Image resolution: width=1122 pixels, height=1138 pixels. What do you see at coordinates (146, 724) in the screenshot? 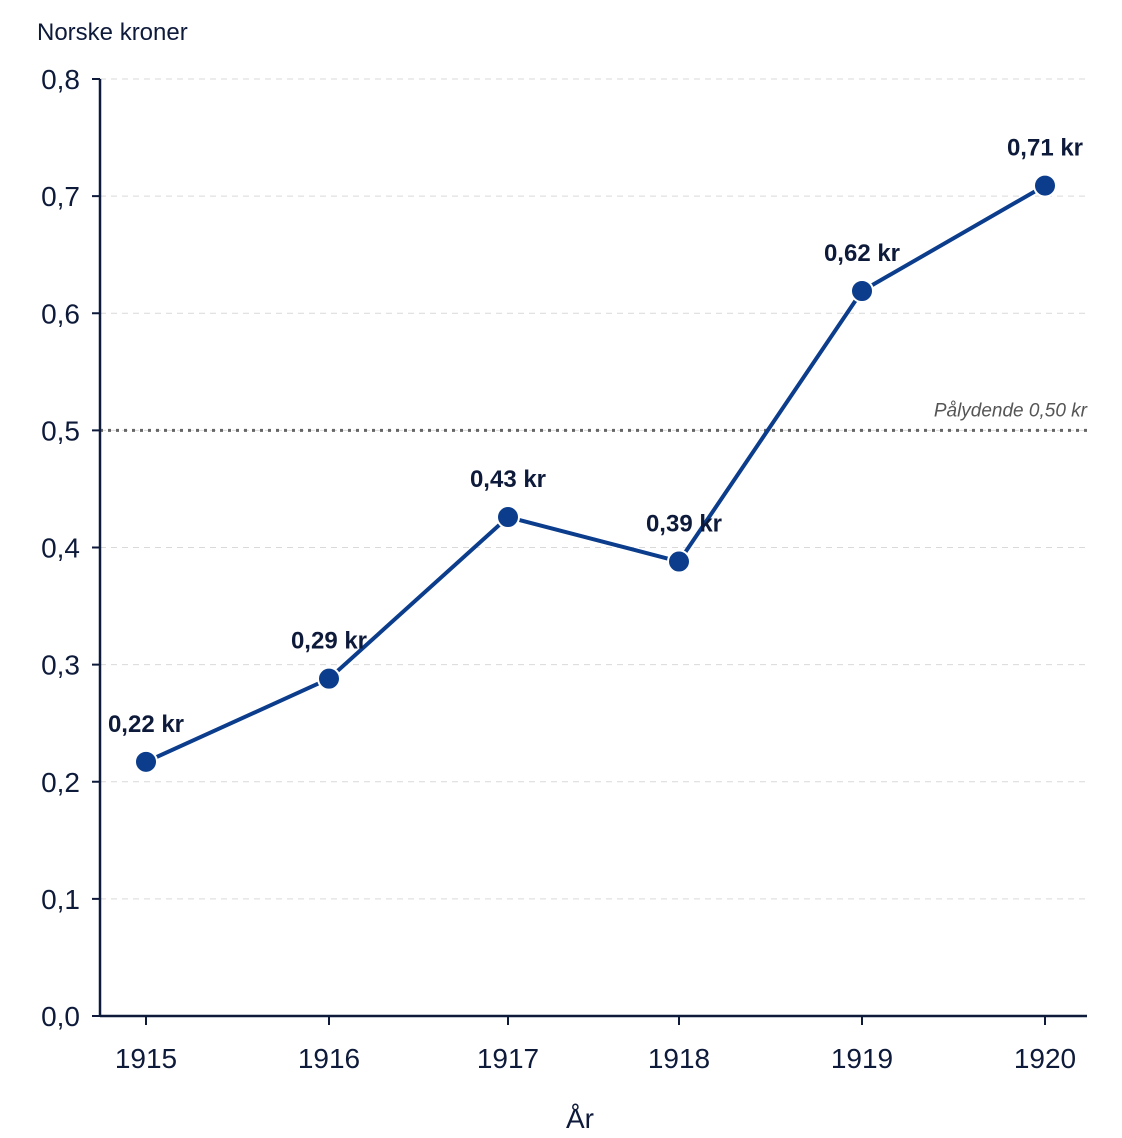
I see `data-label: 0,22 kr` at bounding box center [146, 724].